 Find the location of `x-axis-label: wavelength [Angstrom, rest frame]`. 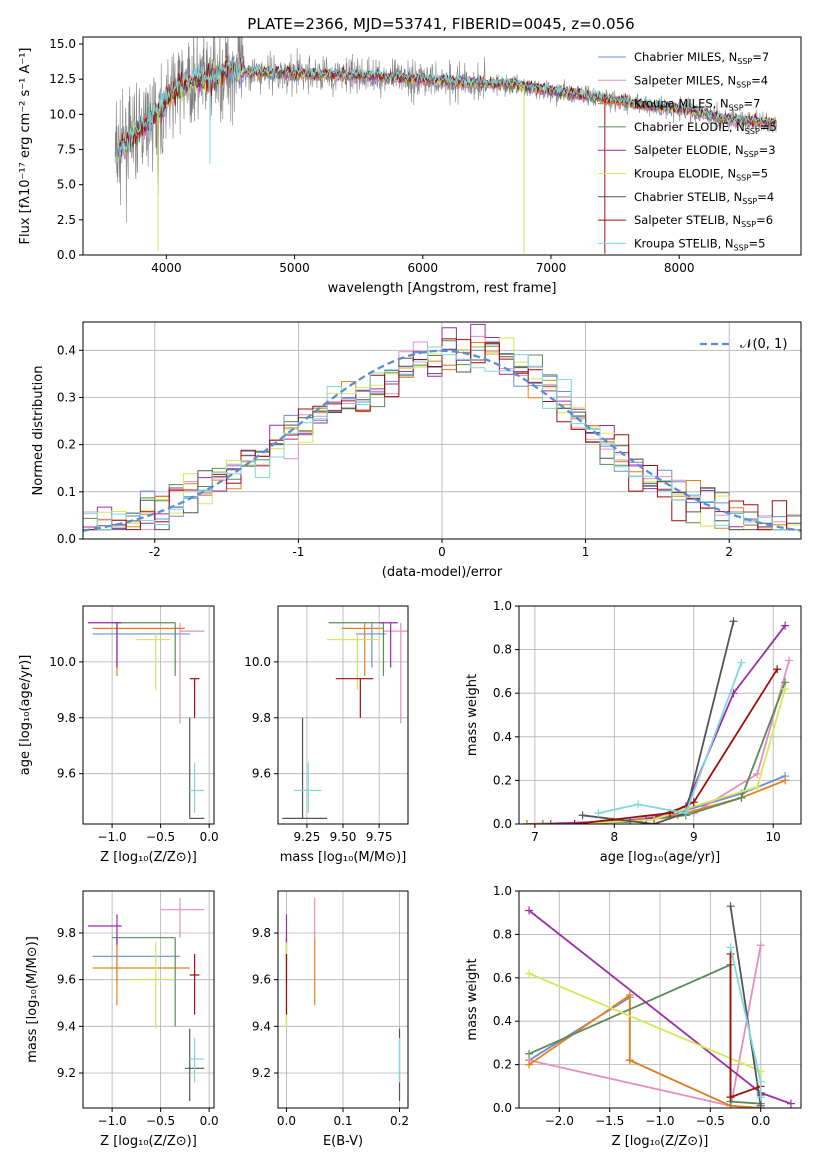

x-axis-label: wavelength [Angstrom, rest frame] is located at coordinates (442, 288).